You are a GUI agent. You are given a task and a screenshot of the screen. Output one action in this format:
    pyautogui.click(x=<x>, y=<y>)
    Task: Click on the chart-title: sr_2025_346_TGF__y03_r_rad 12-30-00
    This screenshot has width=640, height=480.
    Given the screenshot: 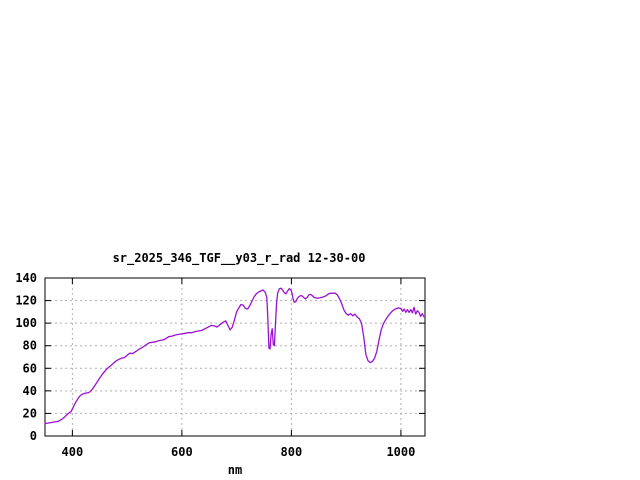 What is the action you would take?
    pyautogui.click(x=239, y=258)
    